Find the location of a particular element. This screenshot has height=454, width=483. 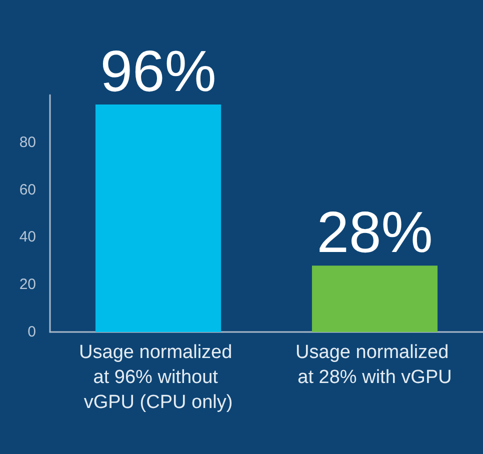

y-tick-label: 40 is located at coordinates (27, 237).